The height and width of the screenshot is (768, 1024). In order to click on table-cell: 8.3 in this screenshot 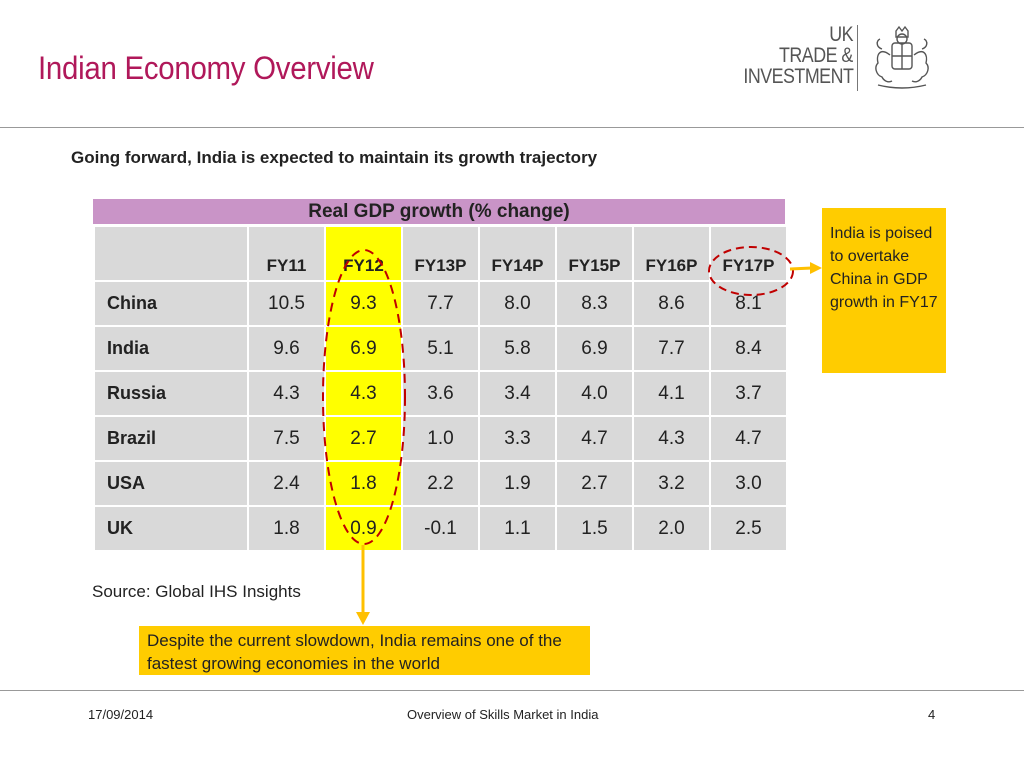, I will do `click(594, 303)`.